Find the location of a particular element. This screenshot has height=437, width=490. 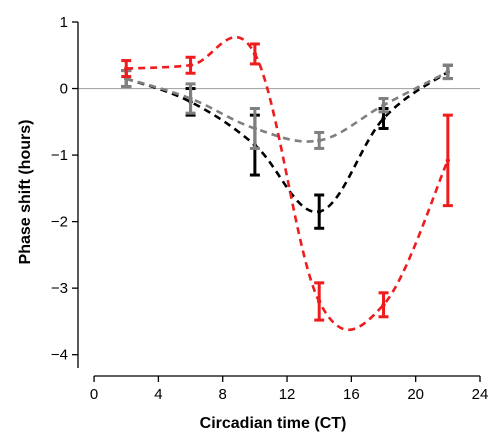

x-tick-label: 20 is located at coordinates (415, 394).